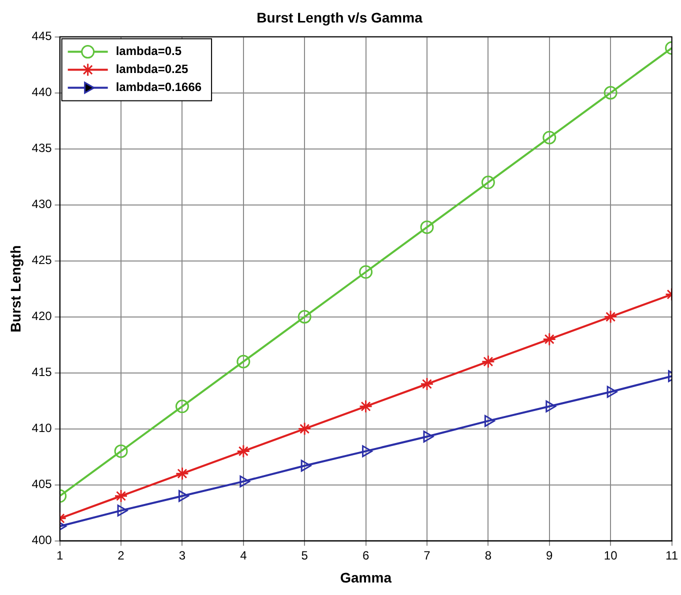  I want to click on y-axis-title: Burst Length, so click(15, 288).